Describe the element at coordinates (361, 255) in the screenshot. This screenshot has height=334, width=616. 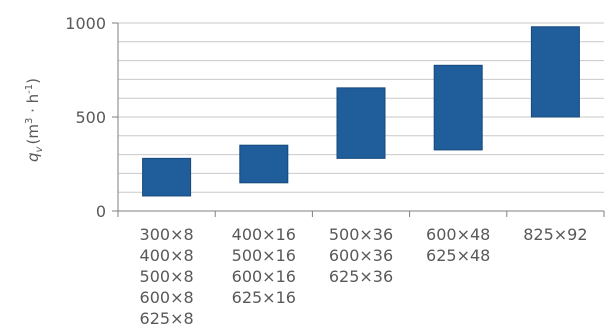
I see `x-category-label: 600×36` at that location.